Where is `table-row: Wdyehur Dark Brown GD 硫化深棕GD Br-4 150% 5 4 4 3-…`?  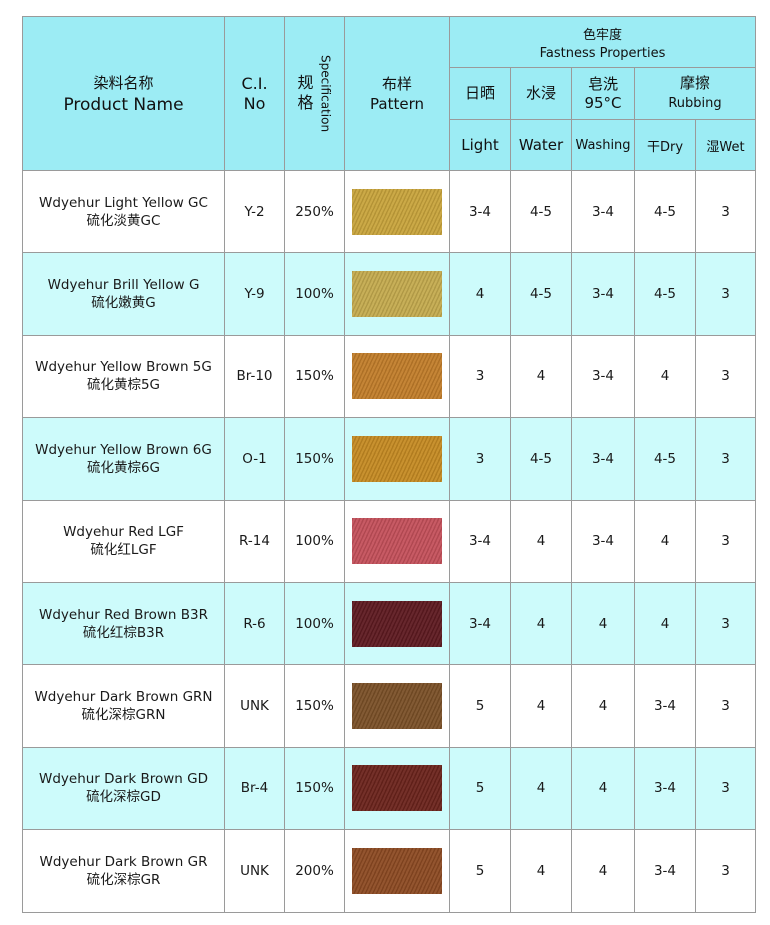
table-row: Wdyehur Dark Brown GD 硫化深棕GD Br-4 150% 5 4 4 3-… is located at coordinates (389, 788).